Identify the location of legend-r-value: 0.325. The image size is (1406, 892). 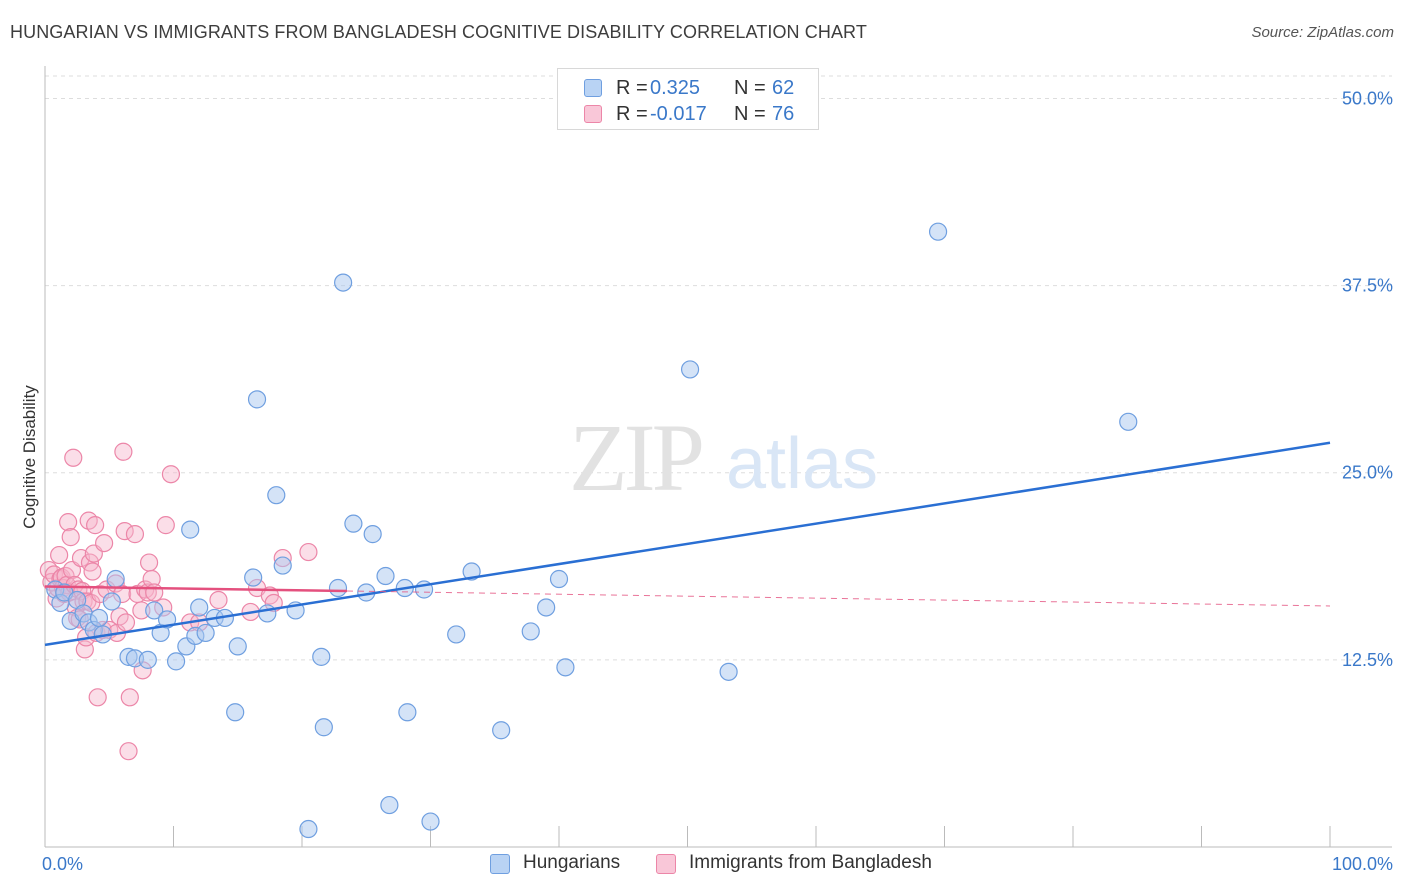
(675, 88).